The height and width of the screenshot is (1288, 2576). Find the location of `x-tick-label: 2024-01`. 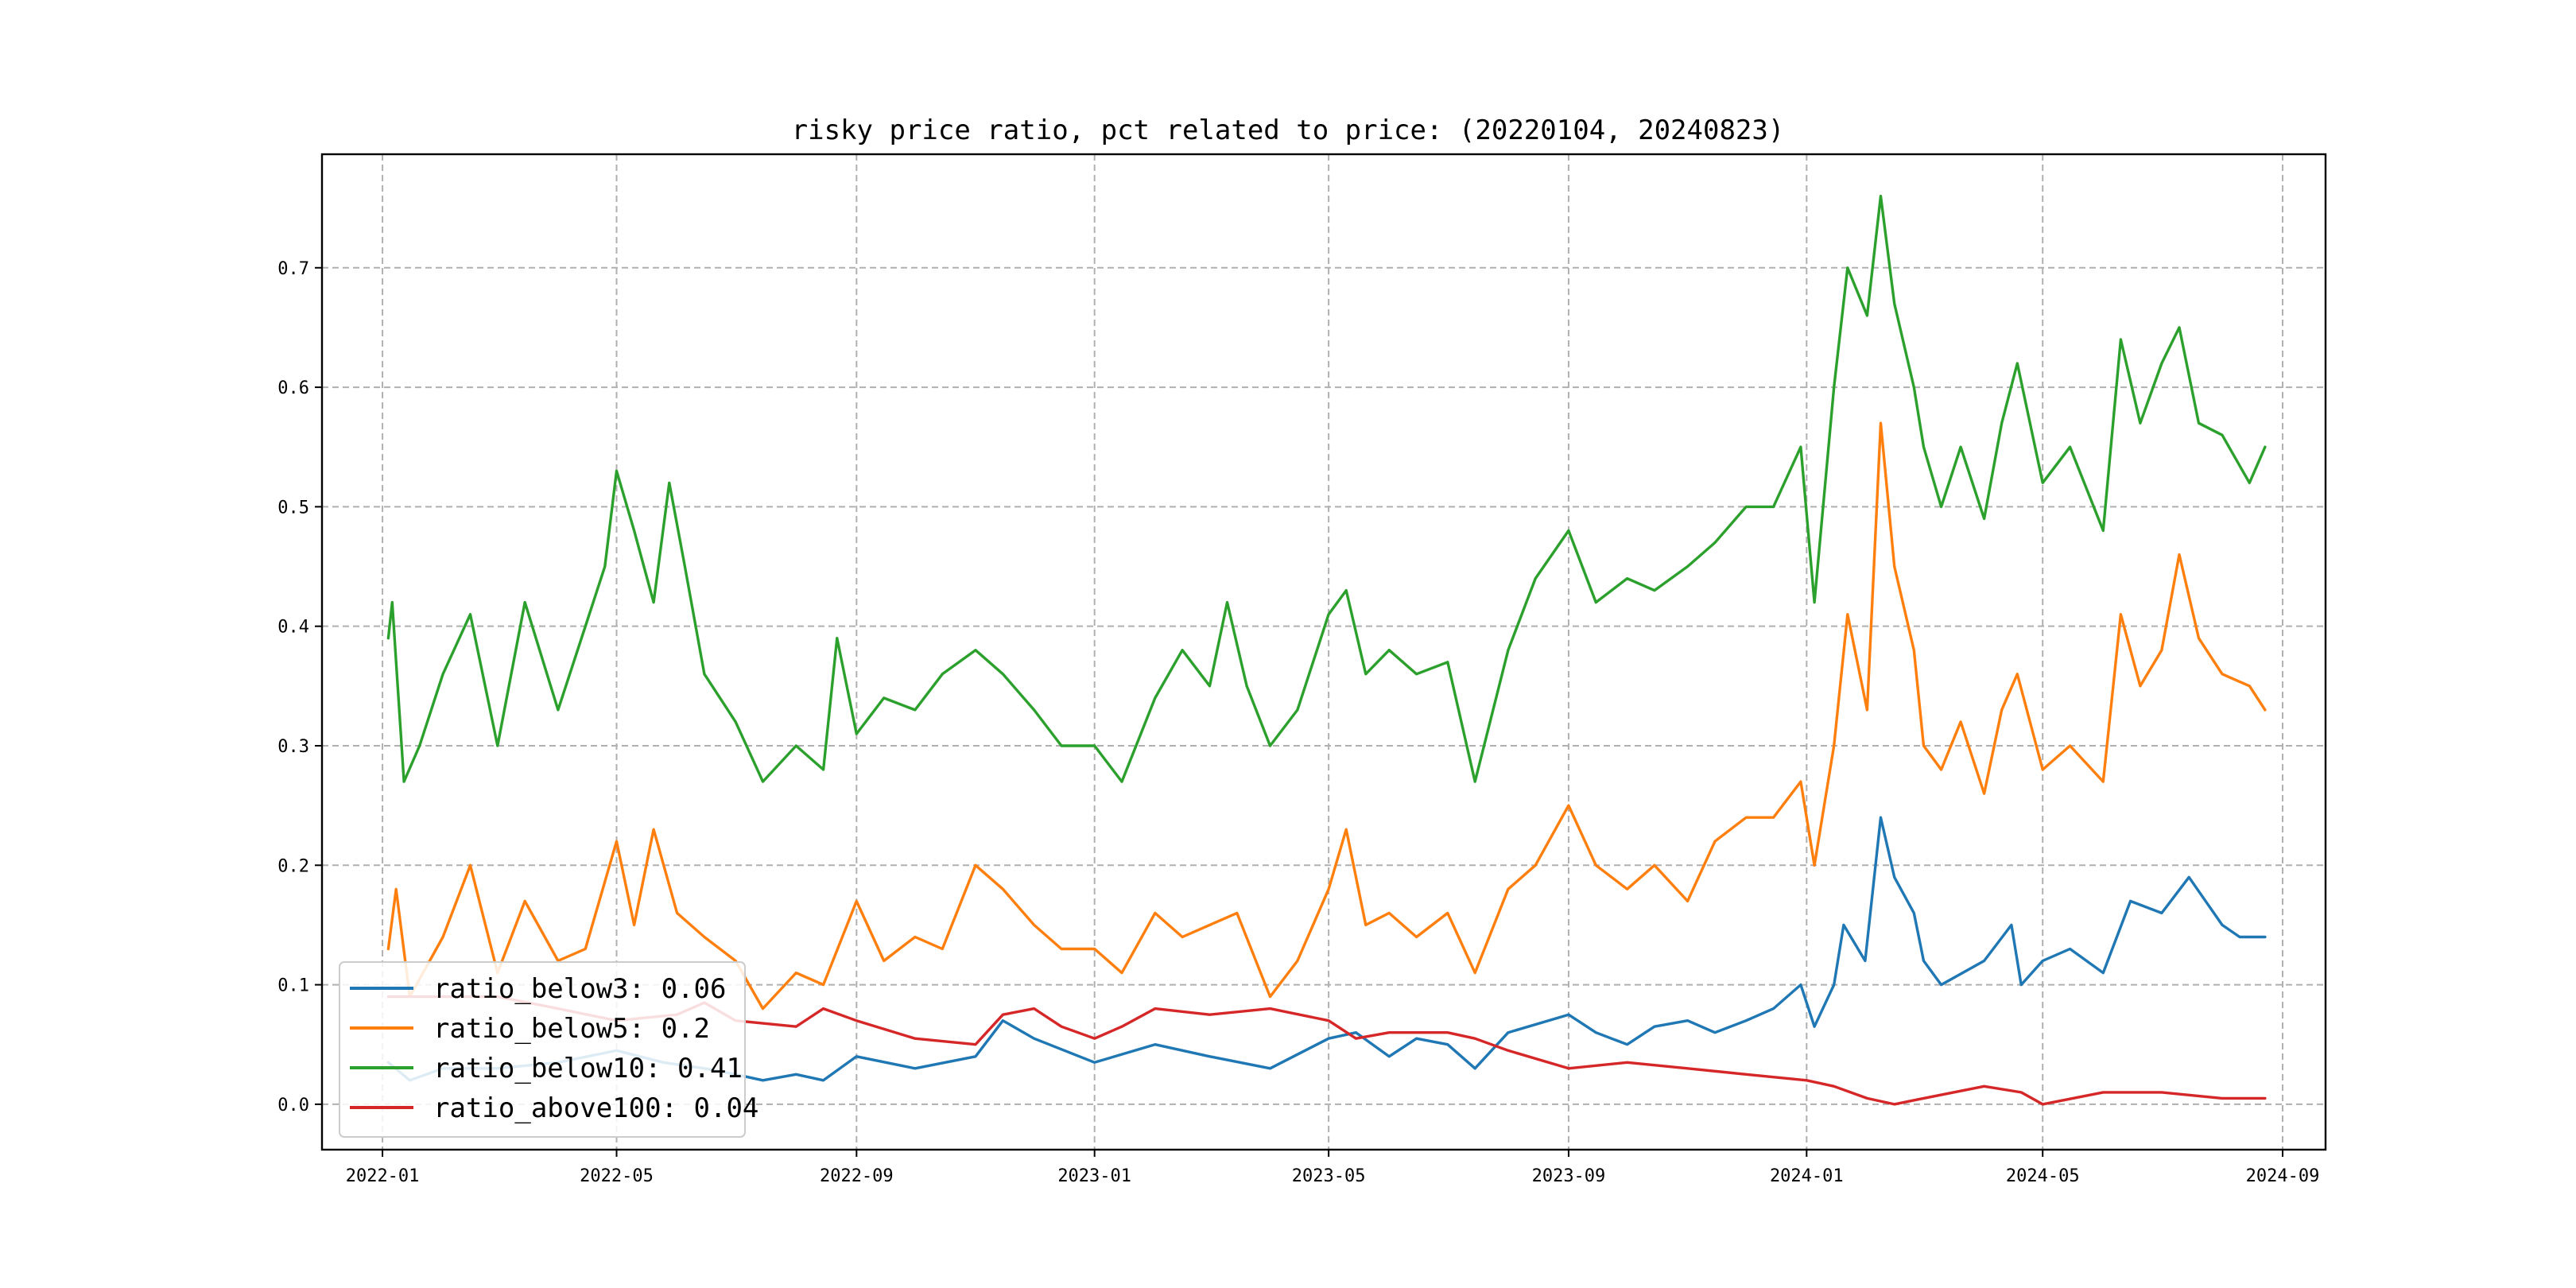

x-tick-label: 2024-01 is located at coordinates (1807, 1176).